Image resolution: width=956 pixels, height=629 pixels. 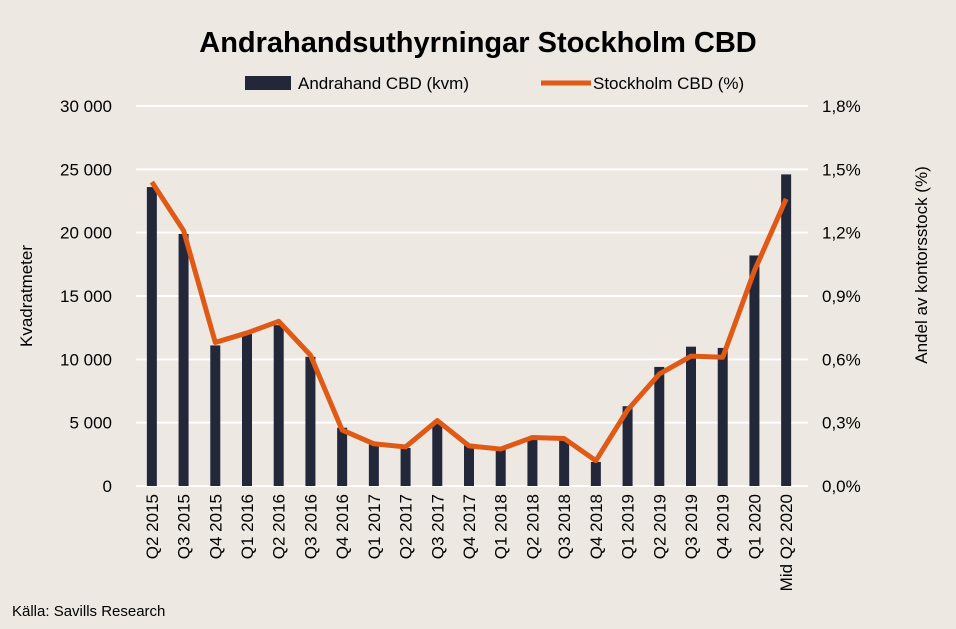 What do you see at coordinates (26, 296) in the screenshot?
I see `y-axis-label: Kvadratmeter` at bounding box center [26, 296].